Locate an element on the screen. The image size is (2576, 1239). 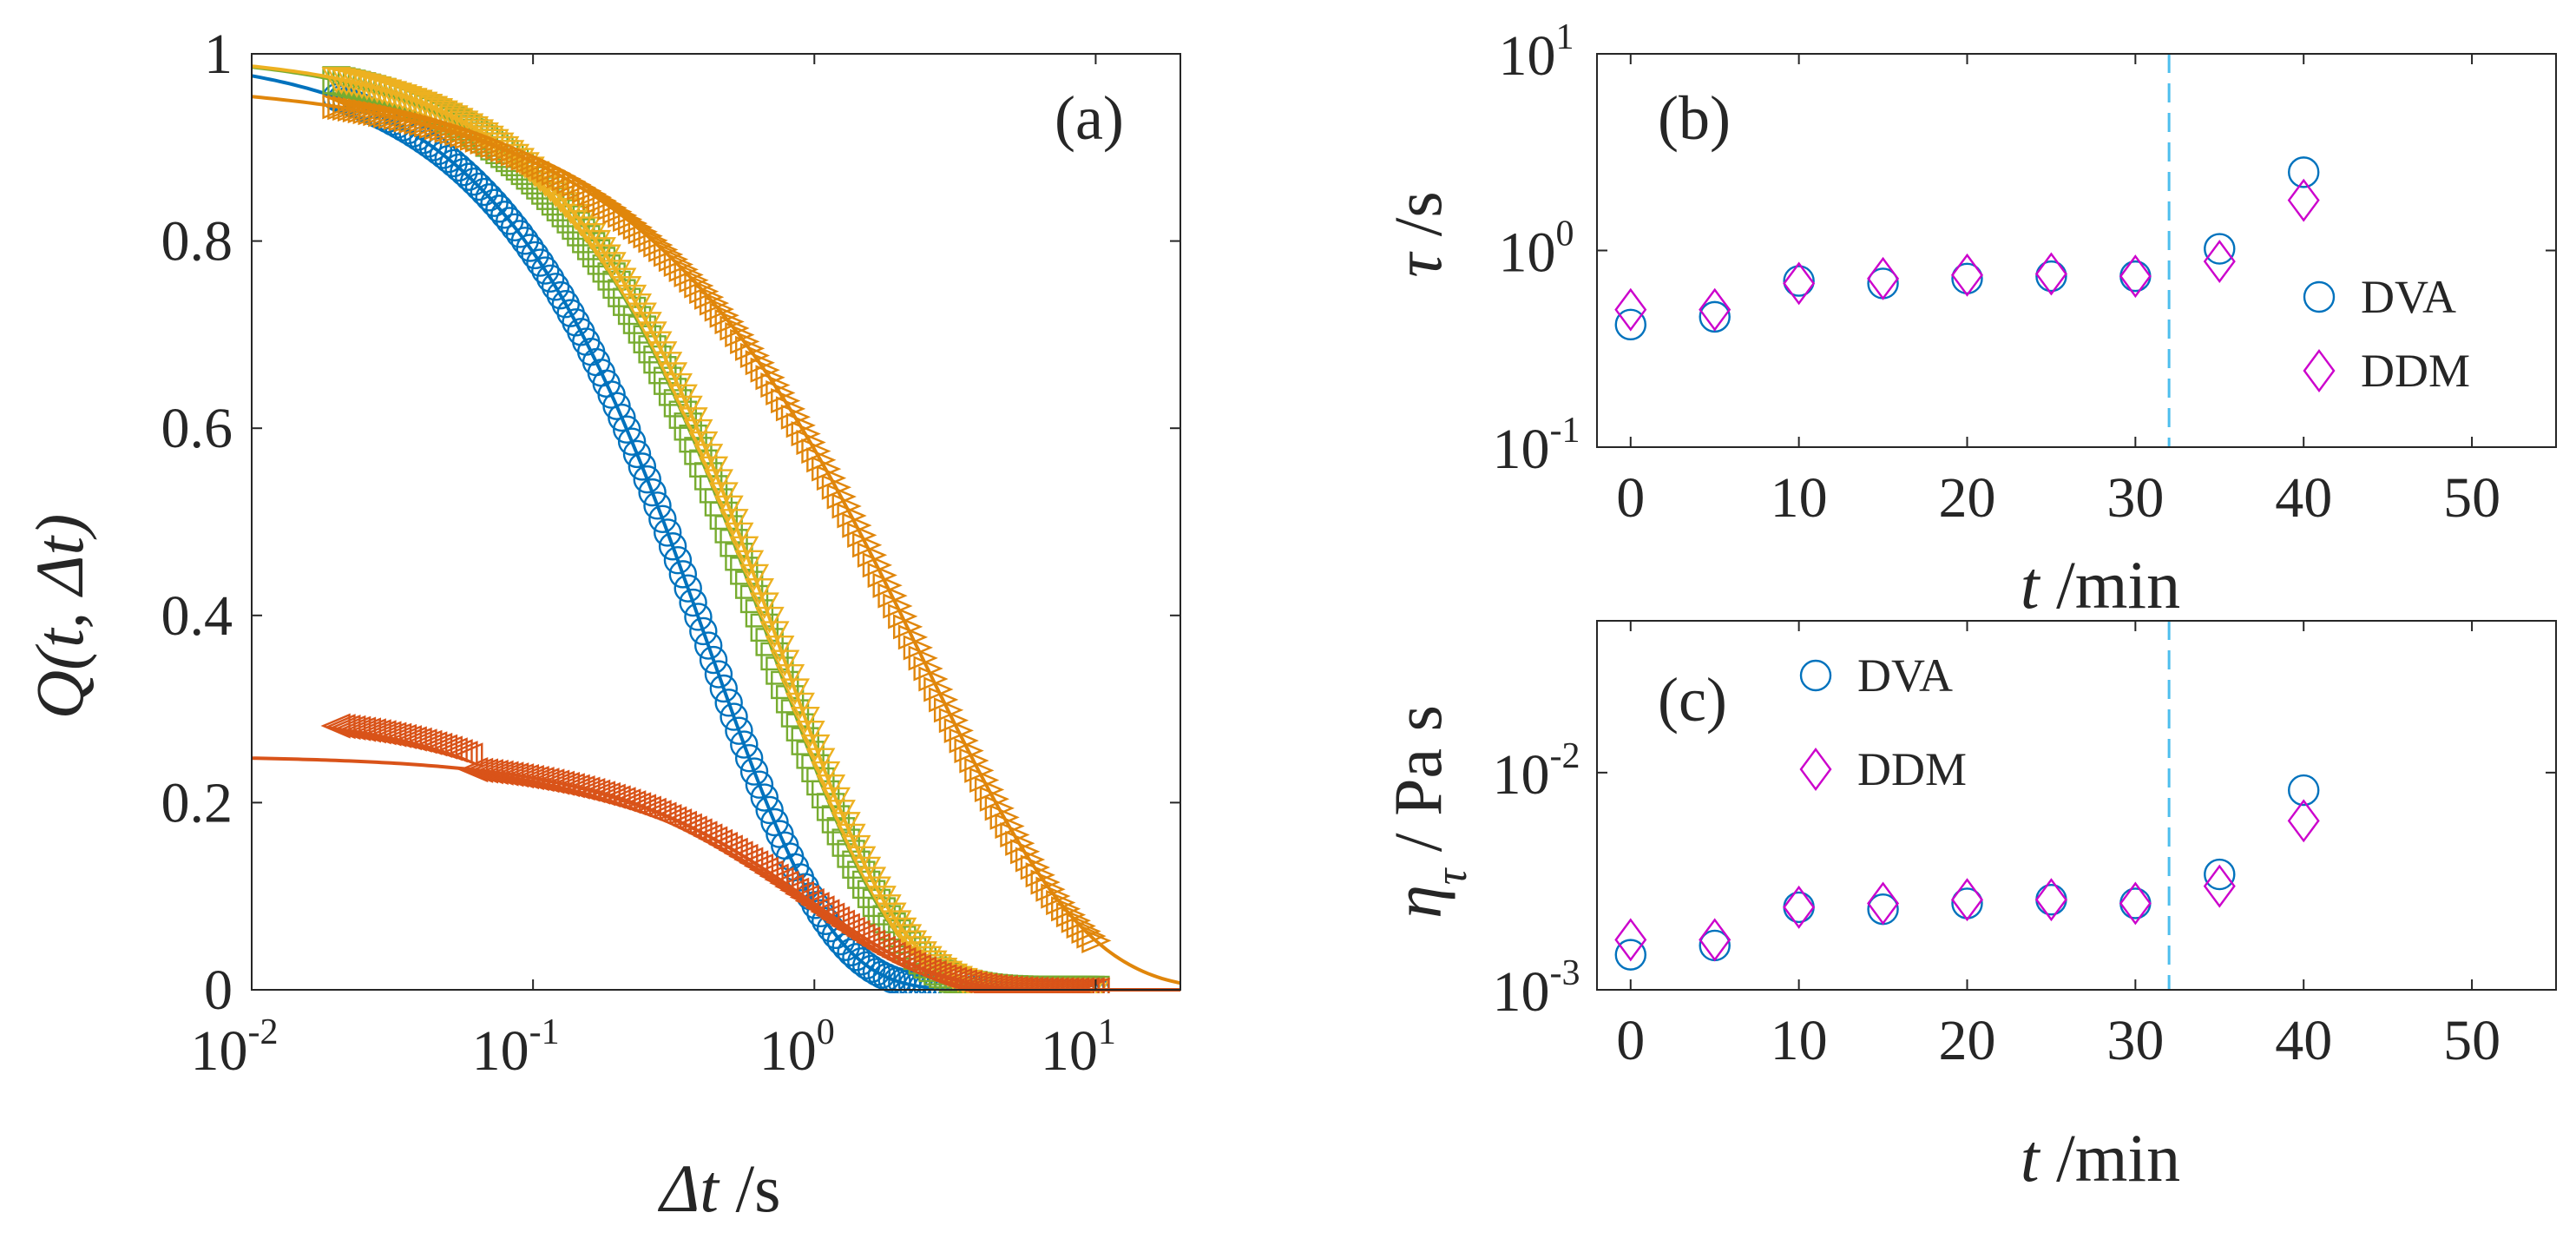
panel-b-ylabel-unit: /s is located at coordinates (1418, 223).